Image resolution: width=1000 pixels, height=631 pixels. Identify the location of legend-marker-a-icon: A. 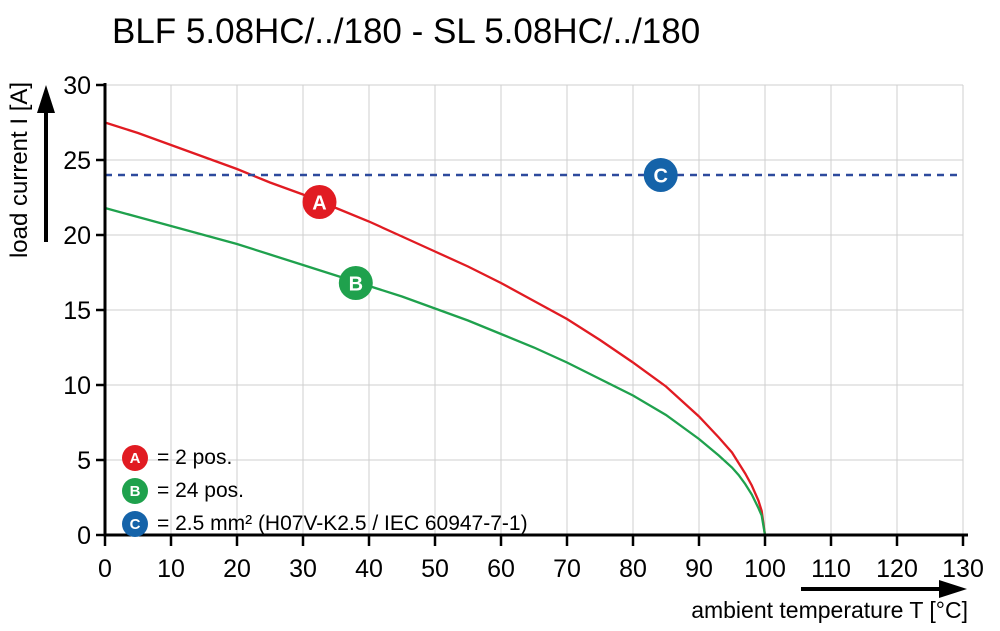
(135, 458).